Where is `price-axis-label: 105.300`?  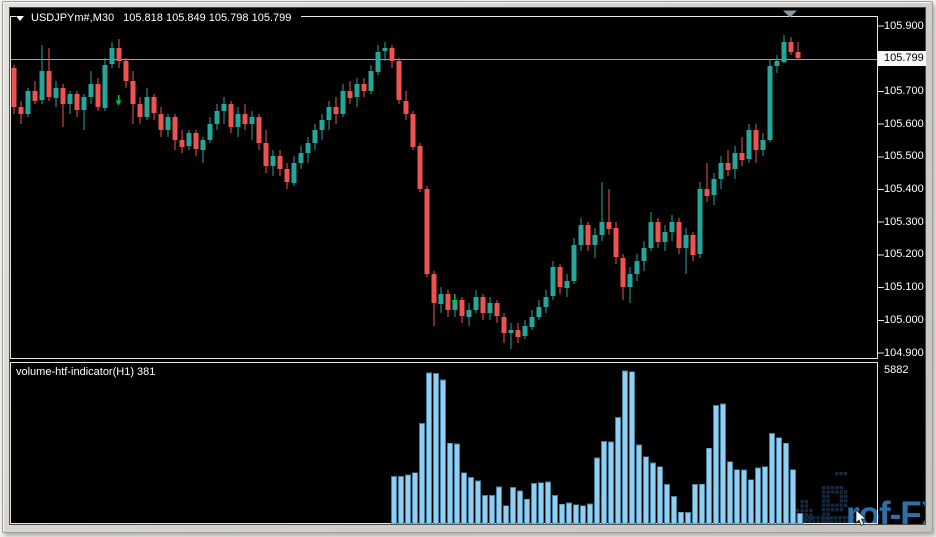 price-axis-label: 105.300 is located at coordinates (904, 222).